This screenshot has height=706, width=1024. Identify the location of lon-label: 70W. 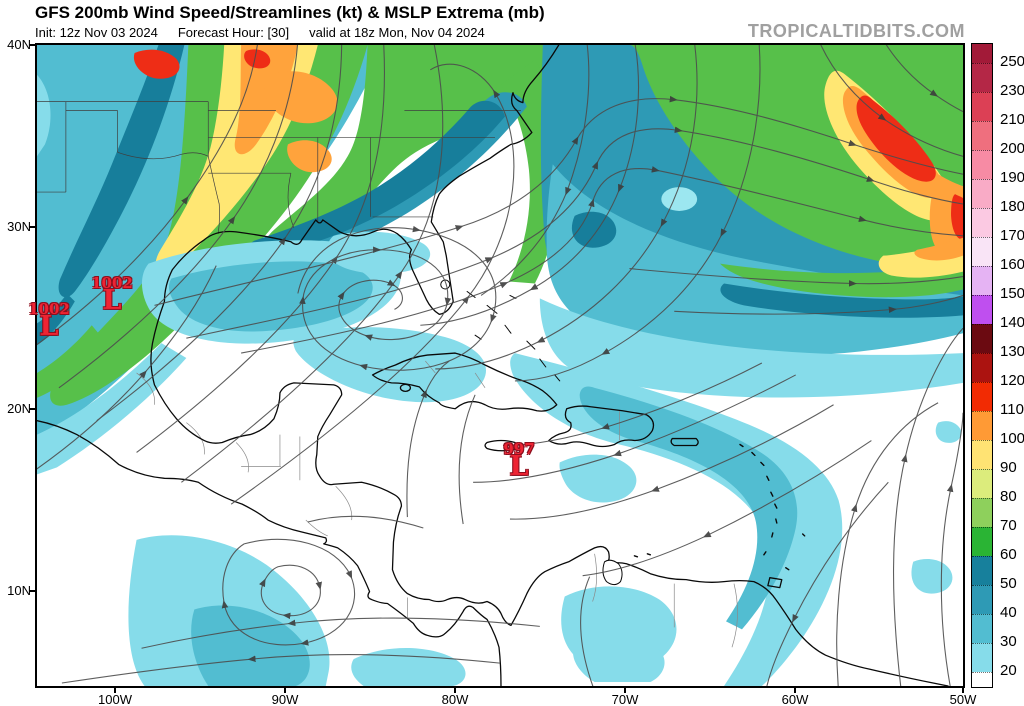
(625, 699).